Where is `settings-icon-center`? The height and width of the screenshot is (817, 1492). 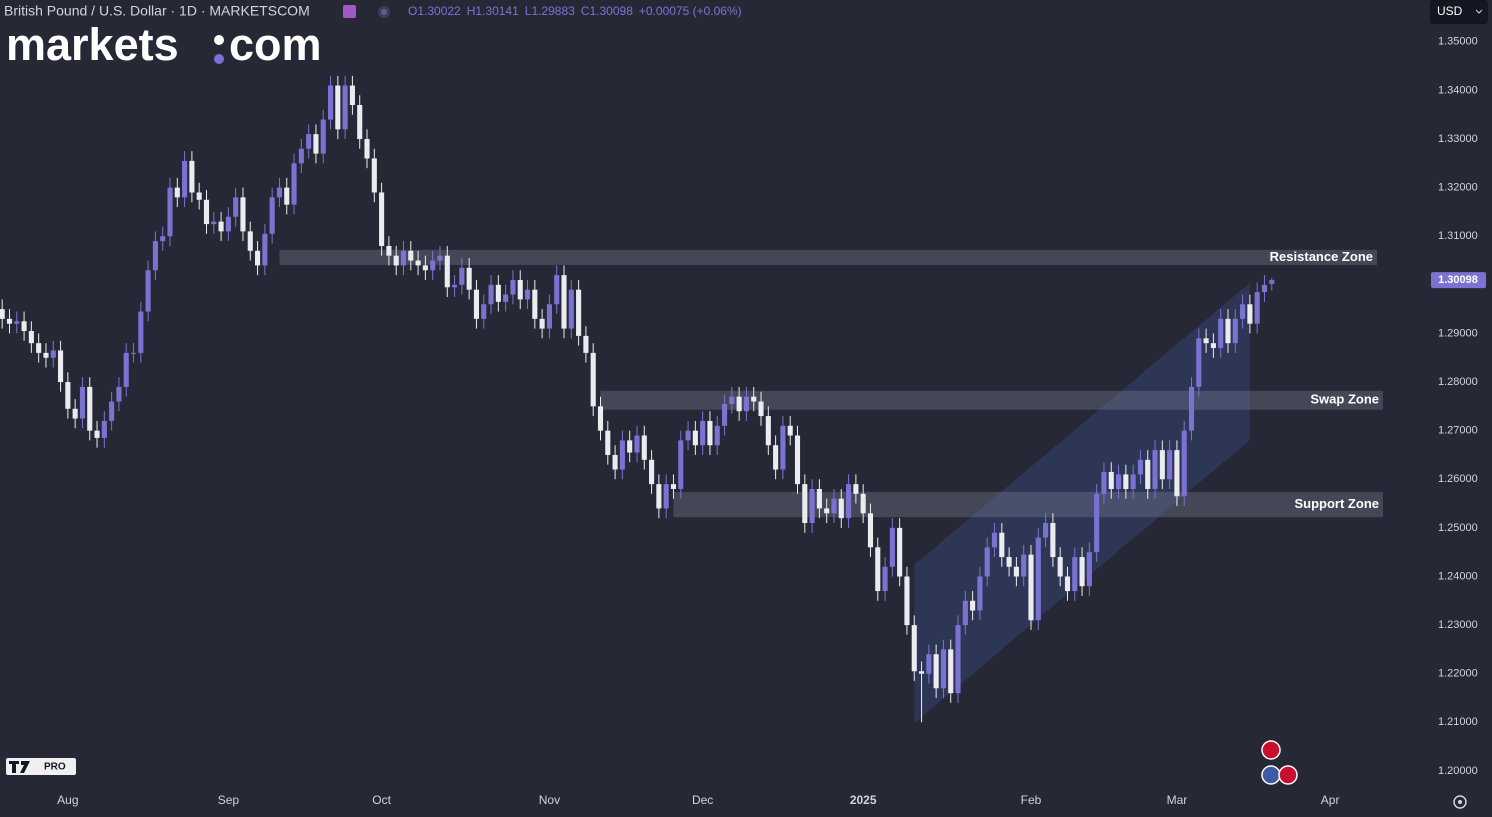 settings-icon-center is located at coordinates (1460, 802).